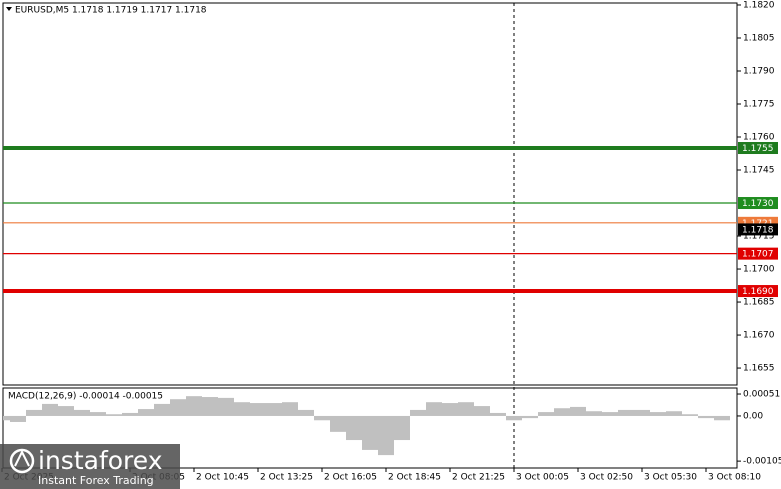 This screenshot has width=781, height=489. Describe the element at coordinates (761, 395) in the screenshot. I see `y-tick-label: 0.00051` at that location.